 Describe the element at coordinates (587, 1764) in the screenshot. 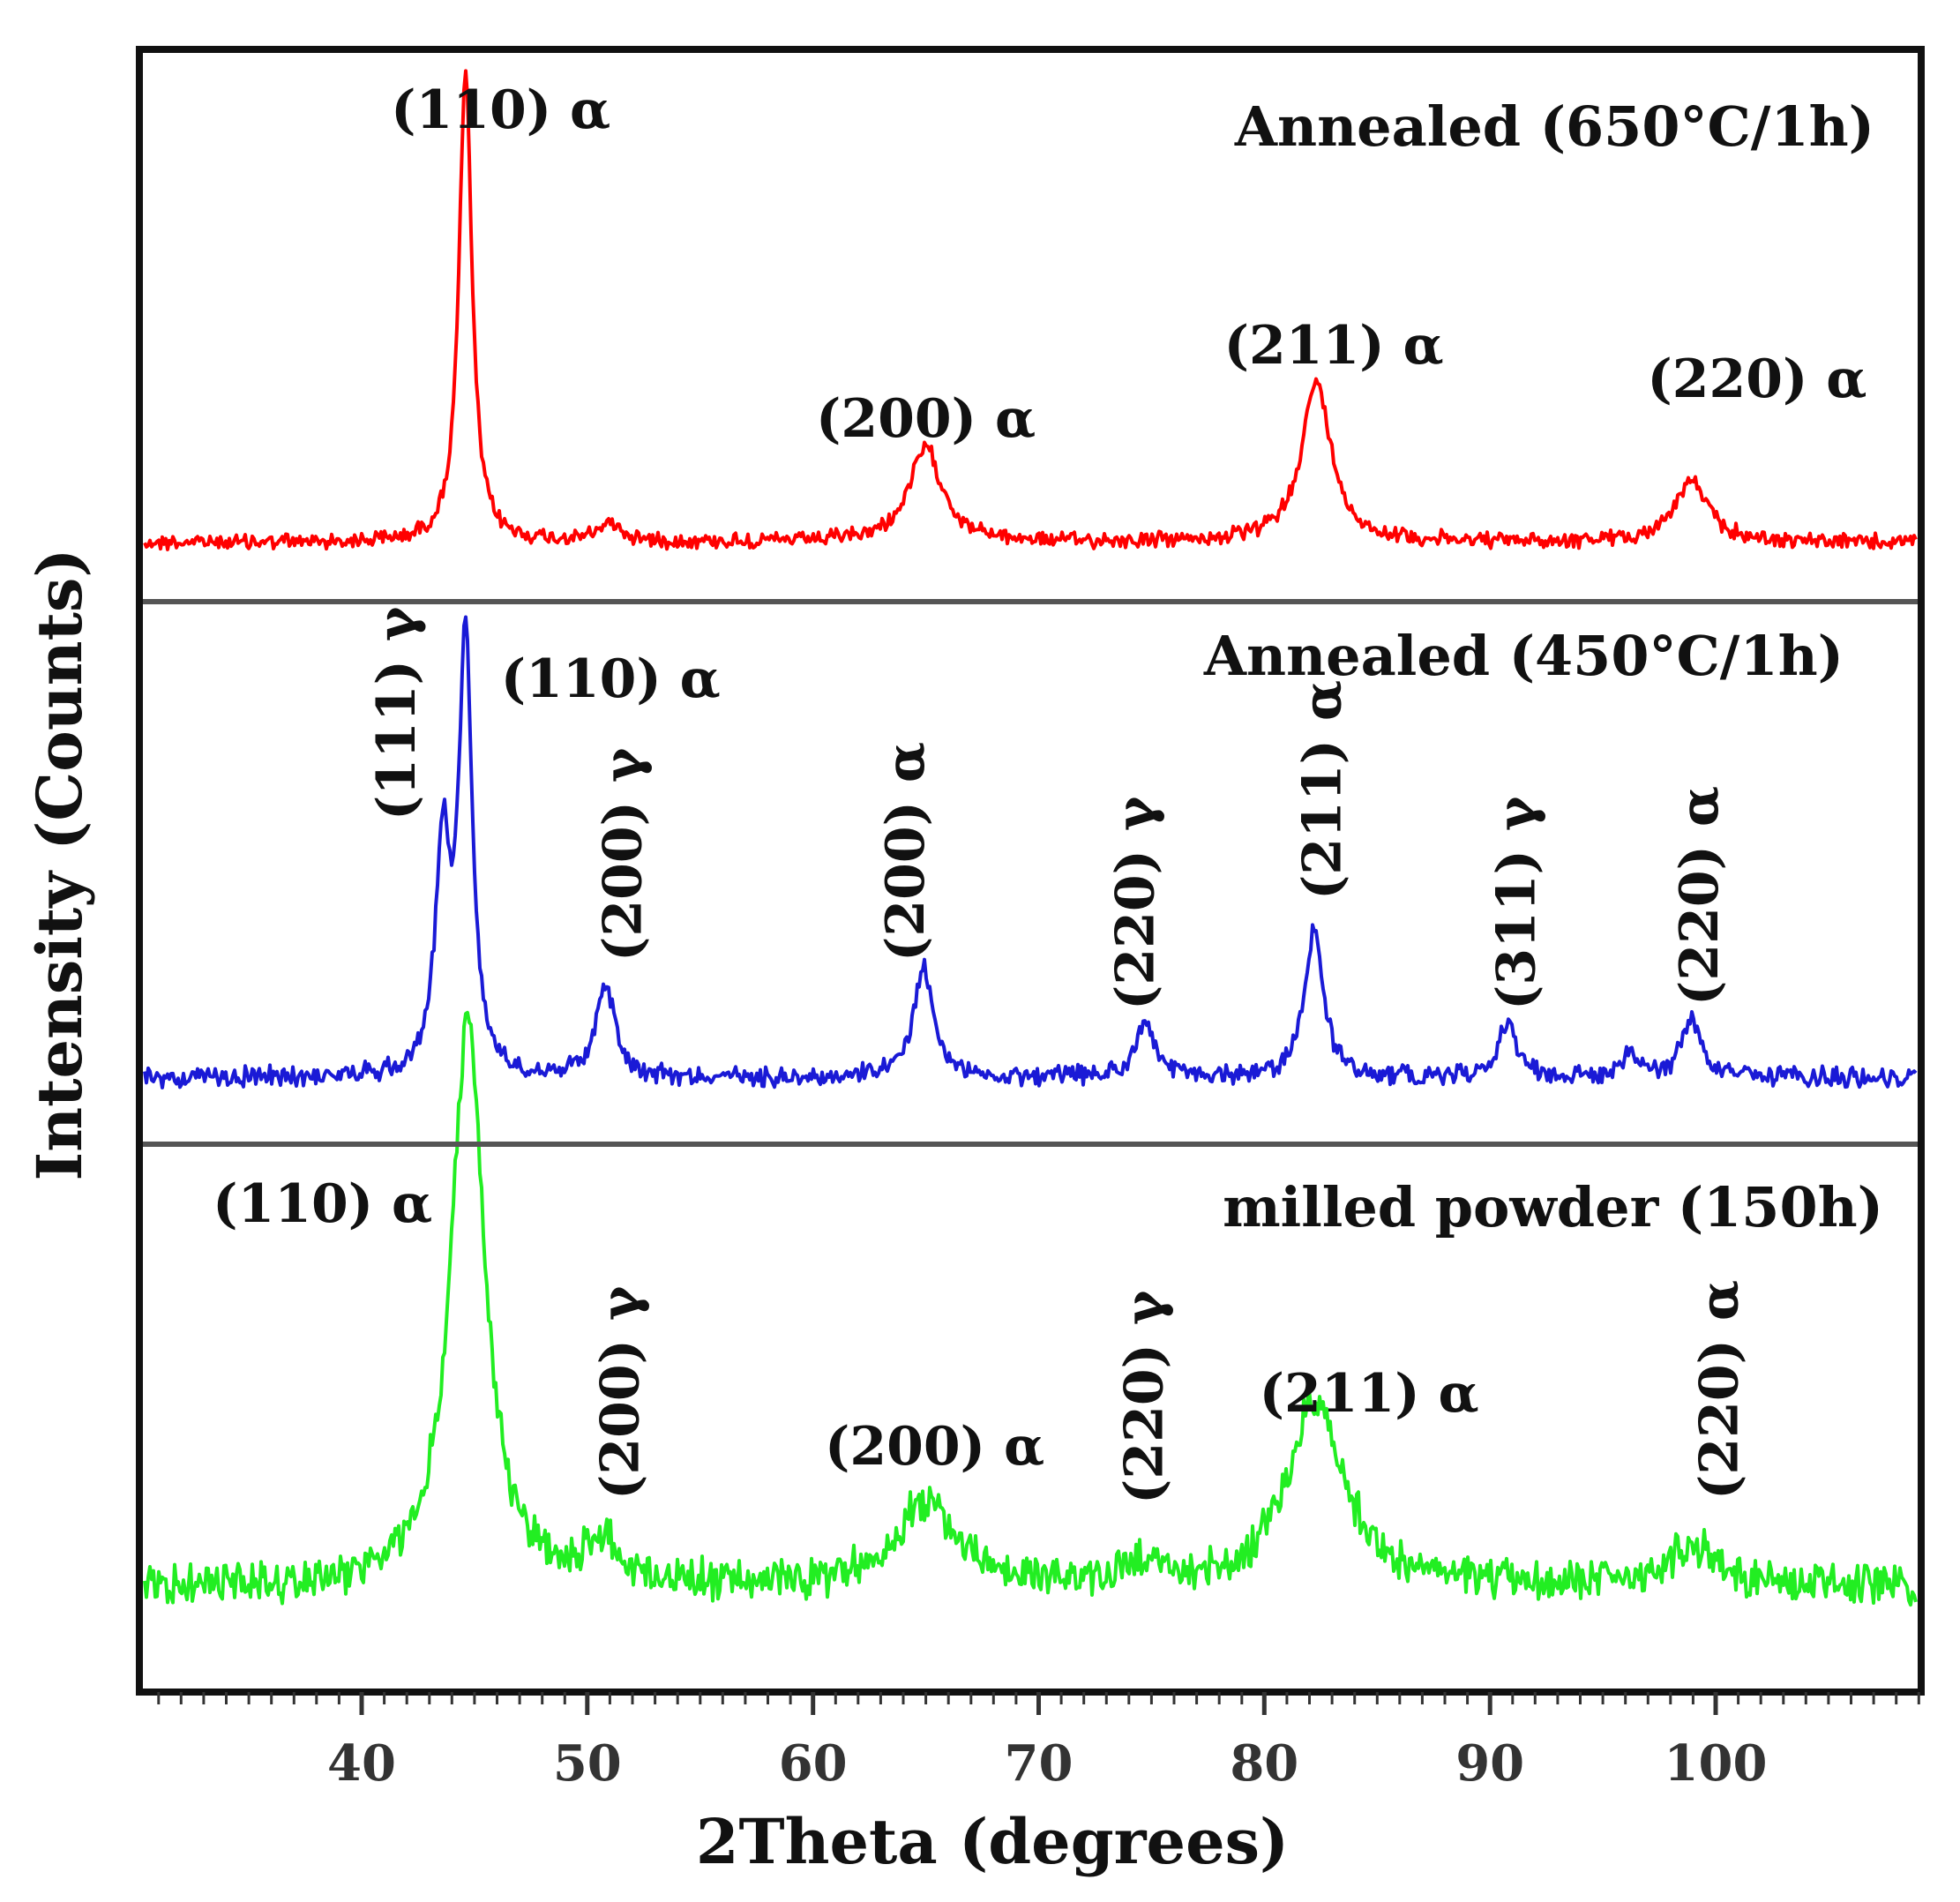

I see `x-tick-label: 50` at that location.